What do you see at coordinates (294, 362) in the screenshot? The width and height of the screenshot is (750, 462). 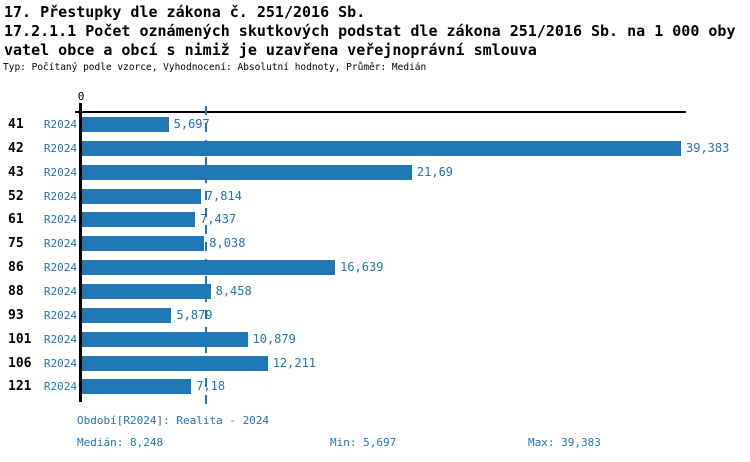 I see `value-label: 12,211` at bounding box center [294, 362].